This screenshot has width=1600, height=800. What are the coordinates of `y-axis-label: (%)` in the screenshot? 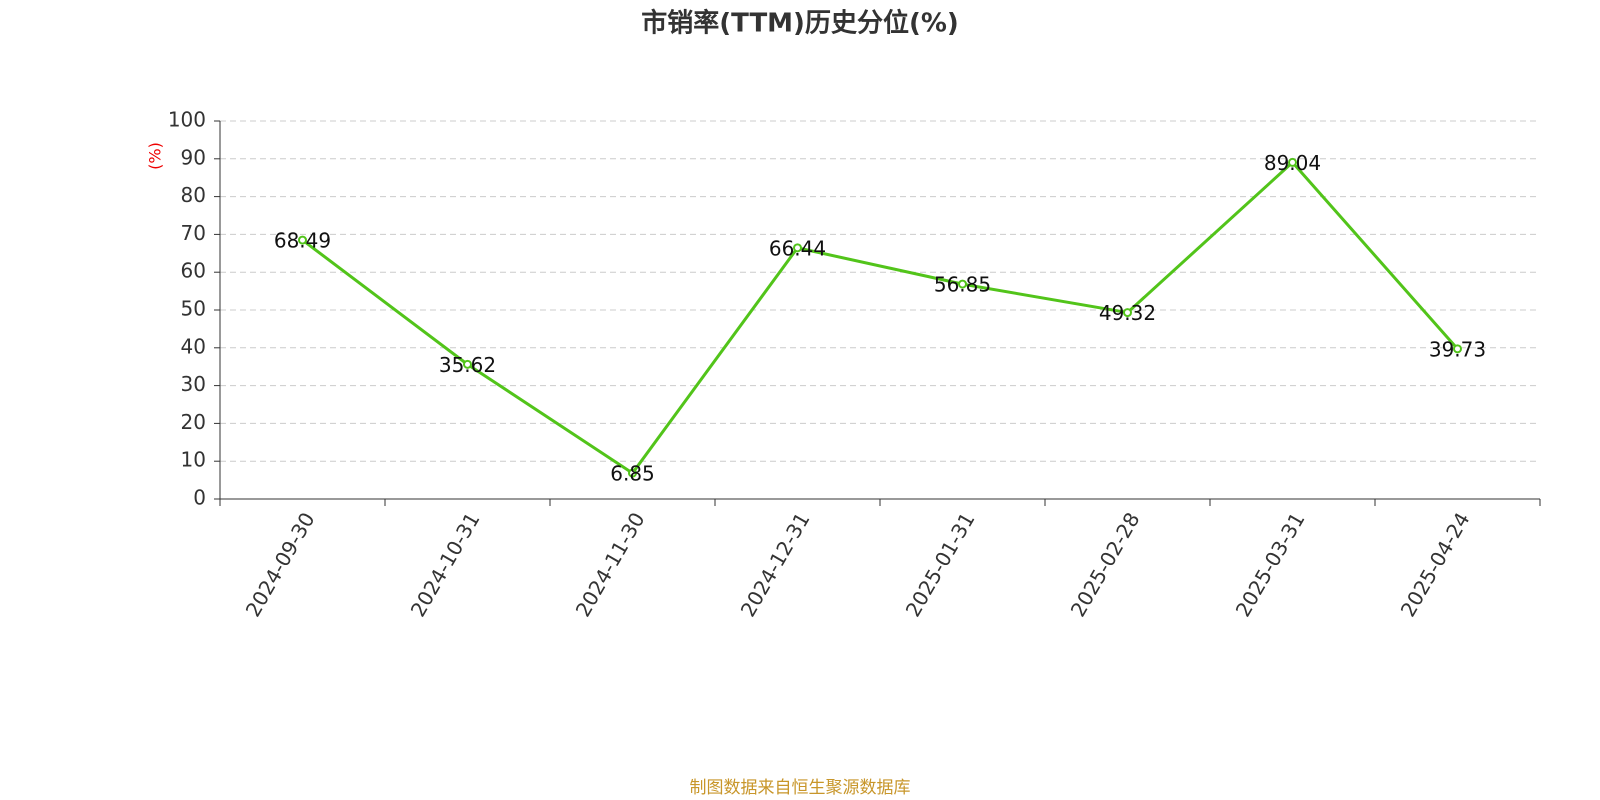 It's located at (155, 156).